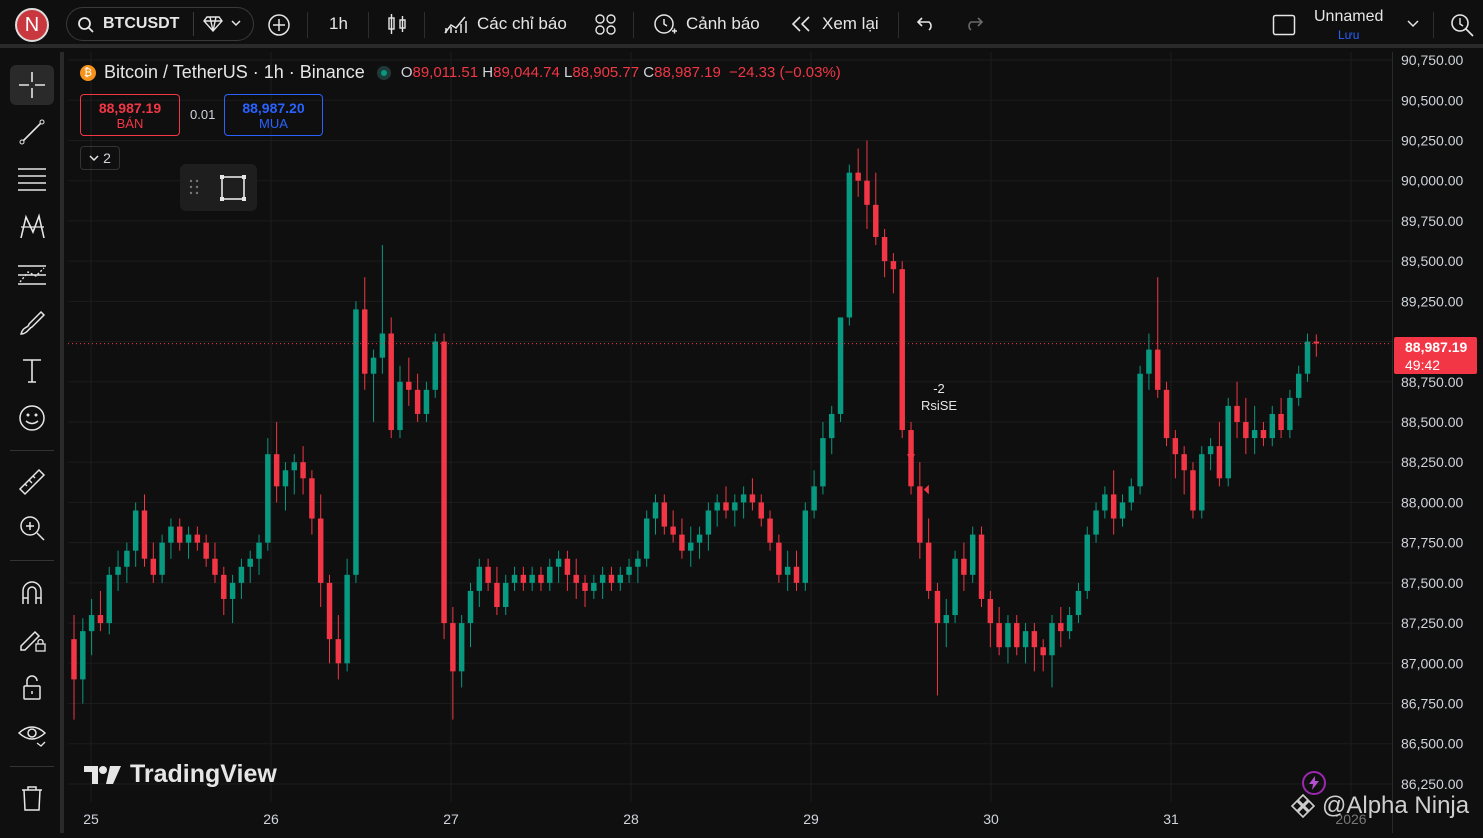 The height and width of the screenshot is (838, 1483). What do you see at coordinates (1462, 25) in the screenshot?
I see `search-icon` at bounding box center [1462, 25].